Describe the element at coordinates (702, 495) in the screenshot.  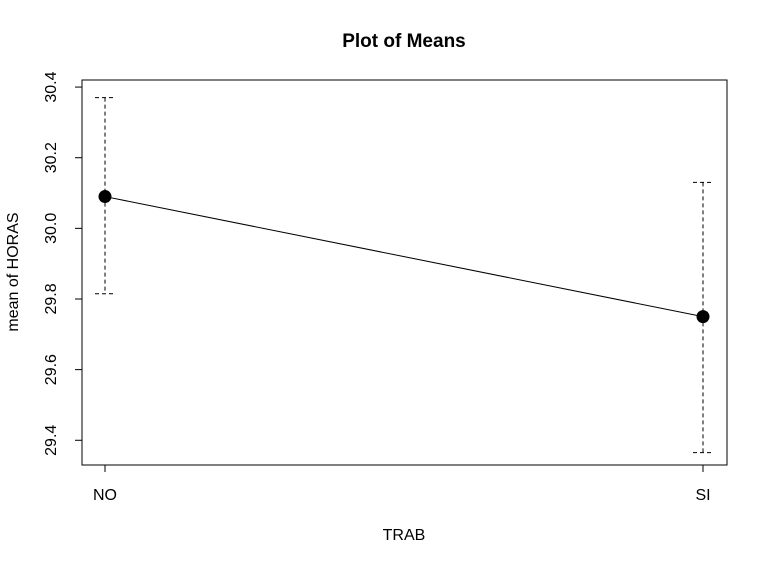
I see `x-tick-label: SI` at that location.